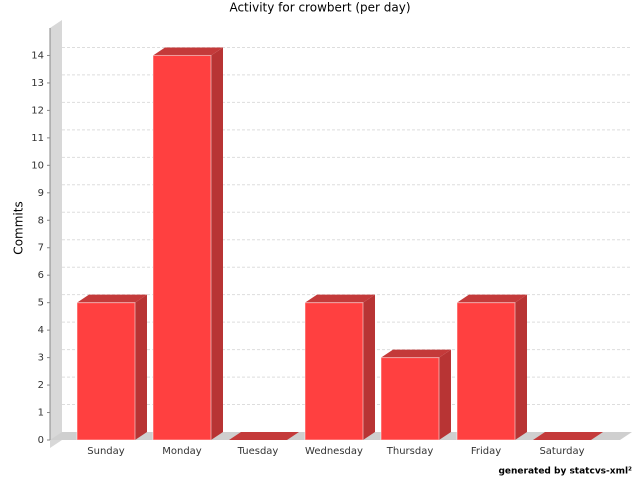 Image resolution: width=640 pixels, height=480 pixels. I want to click on x-tick-label: Thursday, so click(410, 451).